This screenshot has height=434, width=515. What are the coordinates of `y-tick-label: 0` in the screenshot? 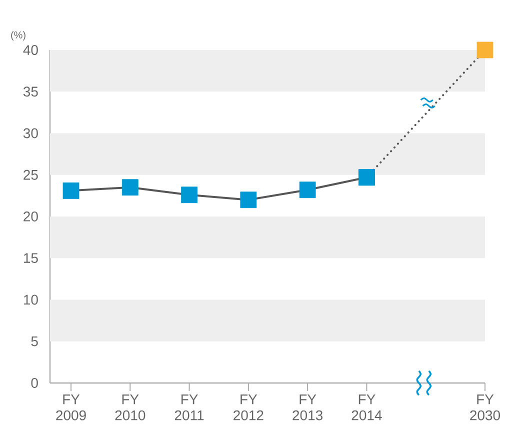 It's located at (34, 383).